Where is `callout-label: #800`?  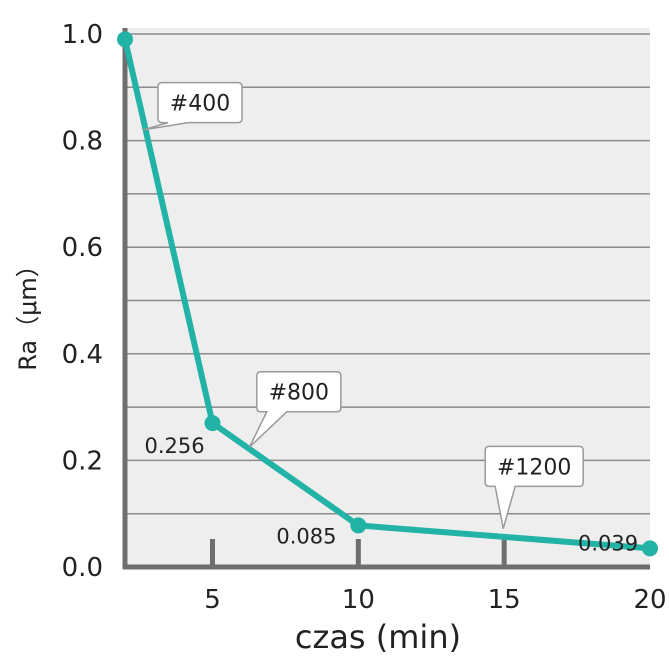 callout-label: #800 is located at coordinates (299, 393).